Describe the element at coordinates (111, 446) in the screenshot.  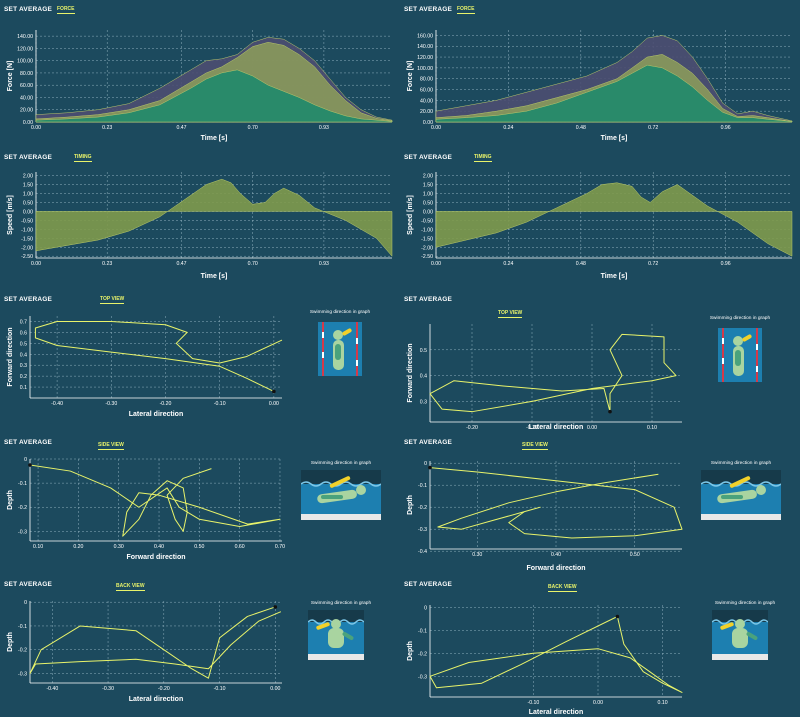
I see `panel-badge: SIDE VIEW` at that location.